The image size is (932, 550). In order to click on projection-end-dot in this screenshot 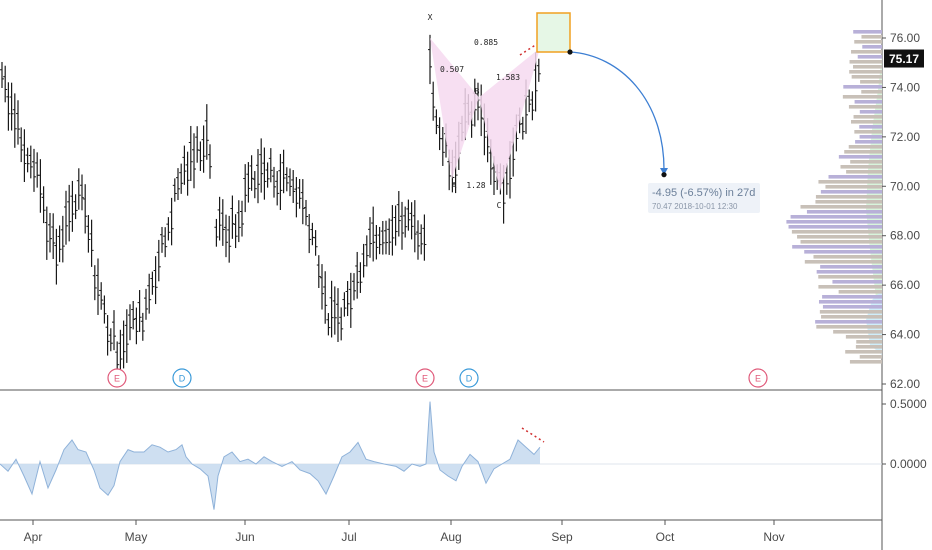, I will do `click(664, 175)`.